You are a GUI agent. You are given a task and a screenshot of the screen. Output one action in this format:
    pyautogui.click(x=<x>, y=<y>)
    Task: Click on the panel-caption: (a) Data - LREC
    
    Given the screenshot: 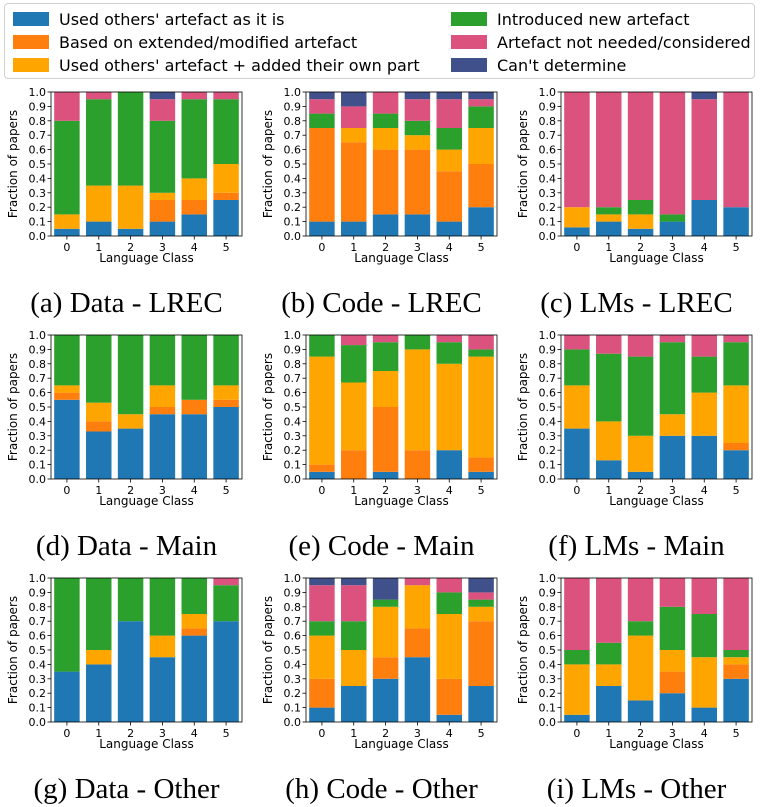 What is the action you would take?
    pyautogui.click(x=126, y=303)
    